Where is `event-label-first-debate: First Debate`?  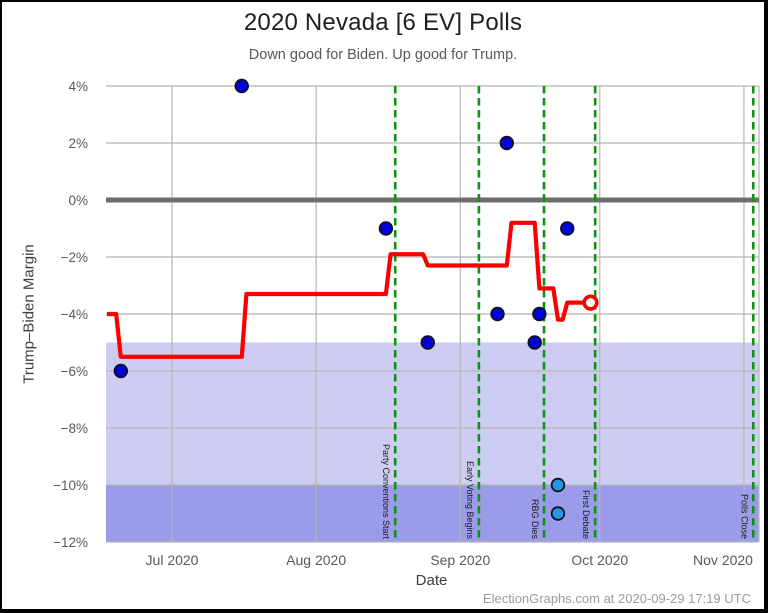
event-label-first-debate: First Debate is located at coordinates (586, 514).